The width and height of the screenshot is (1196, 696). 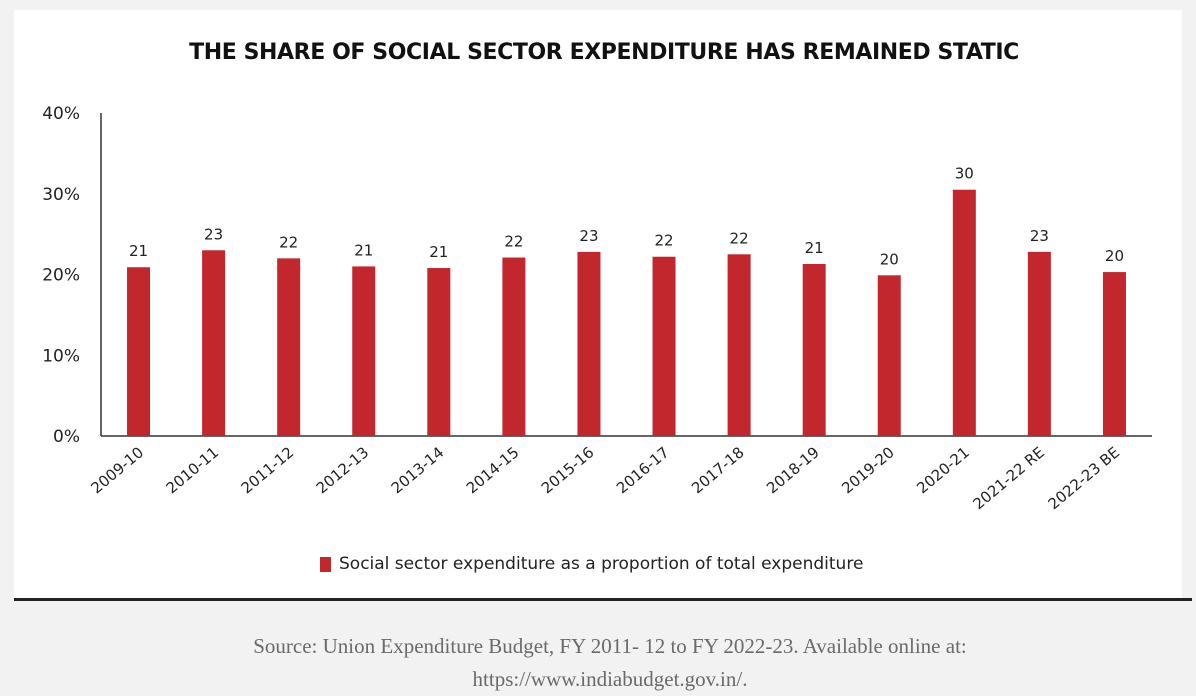 What do you see at coordinates (118, 470) in the screenshot?
I see `x-tick-label: 2009-10` at bounding box center [118, 470].